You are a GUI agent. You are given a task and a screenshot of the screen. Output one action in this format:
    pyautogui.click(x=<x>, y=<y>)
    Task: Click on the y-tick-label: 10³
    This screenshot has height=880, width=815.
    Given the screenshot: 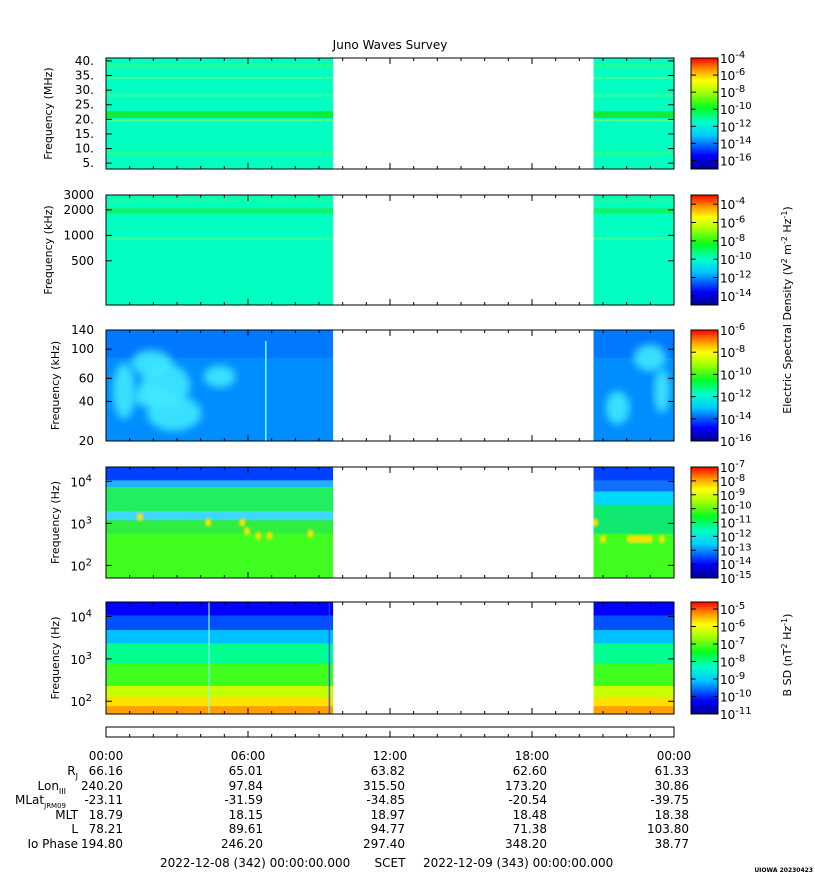 What is the action you would take?
    pyautogui.click(x=81, y=523)
    